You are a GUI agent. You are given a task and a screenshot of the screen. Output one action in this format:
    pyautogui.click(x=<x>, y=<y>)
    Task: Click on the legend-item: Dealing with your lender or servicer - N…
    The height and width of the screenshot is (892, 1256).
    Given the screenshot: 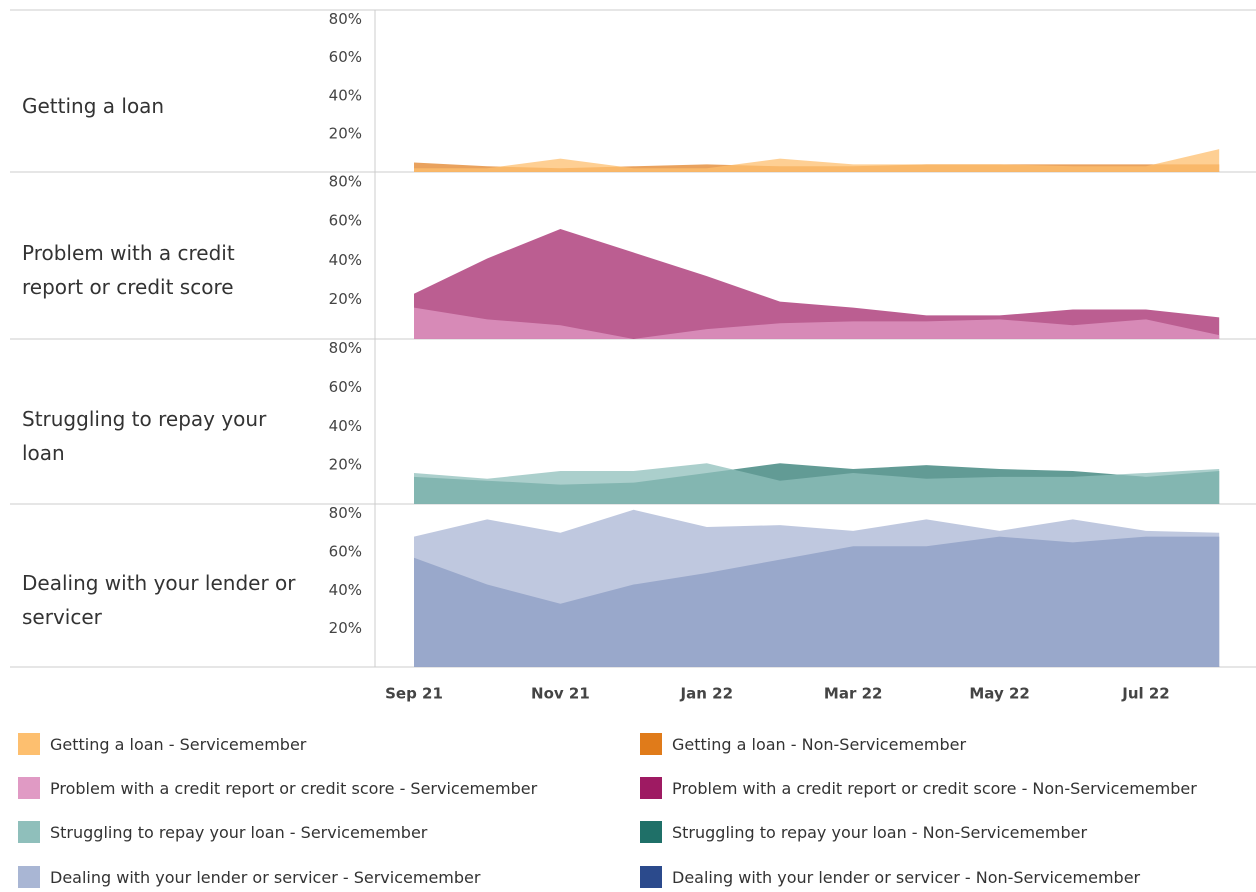 What is the action you would take?
    pyautogui.click(x=890, y=877)
    